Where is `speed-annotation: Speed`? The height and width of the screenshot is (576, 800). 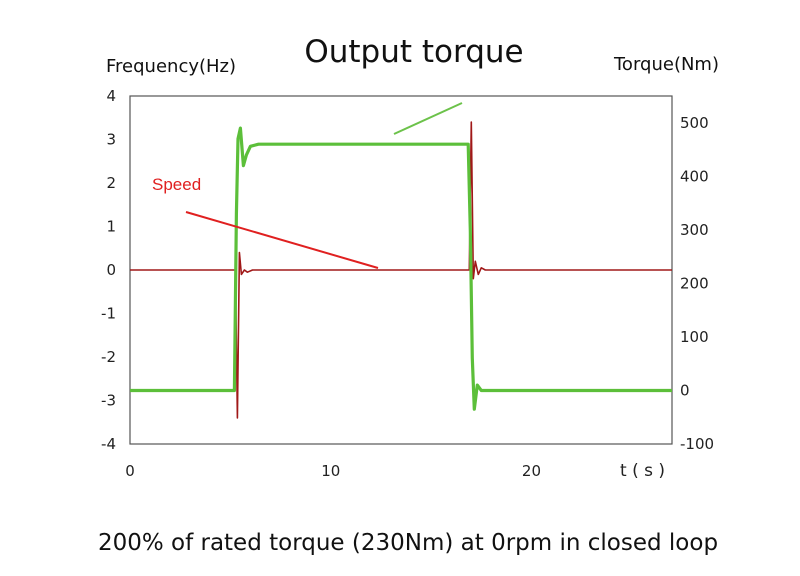
speed-annotation: Speed is located at coordinates (176, 184).